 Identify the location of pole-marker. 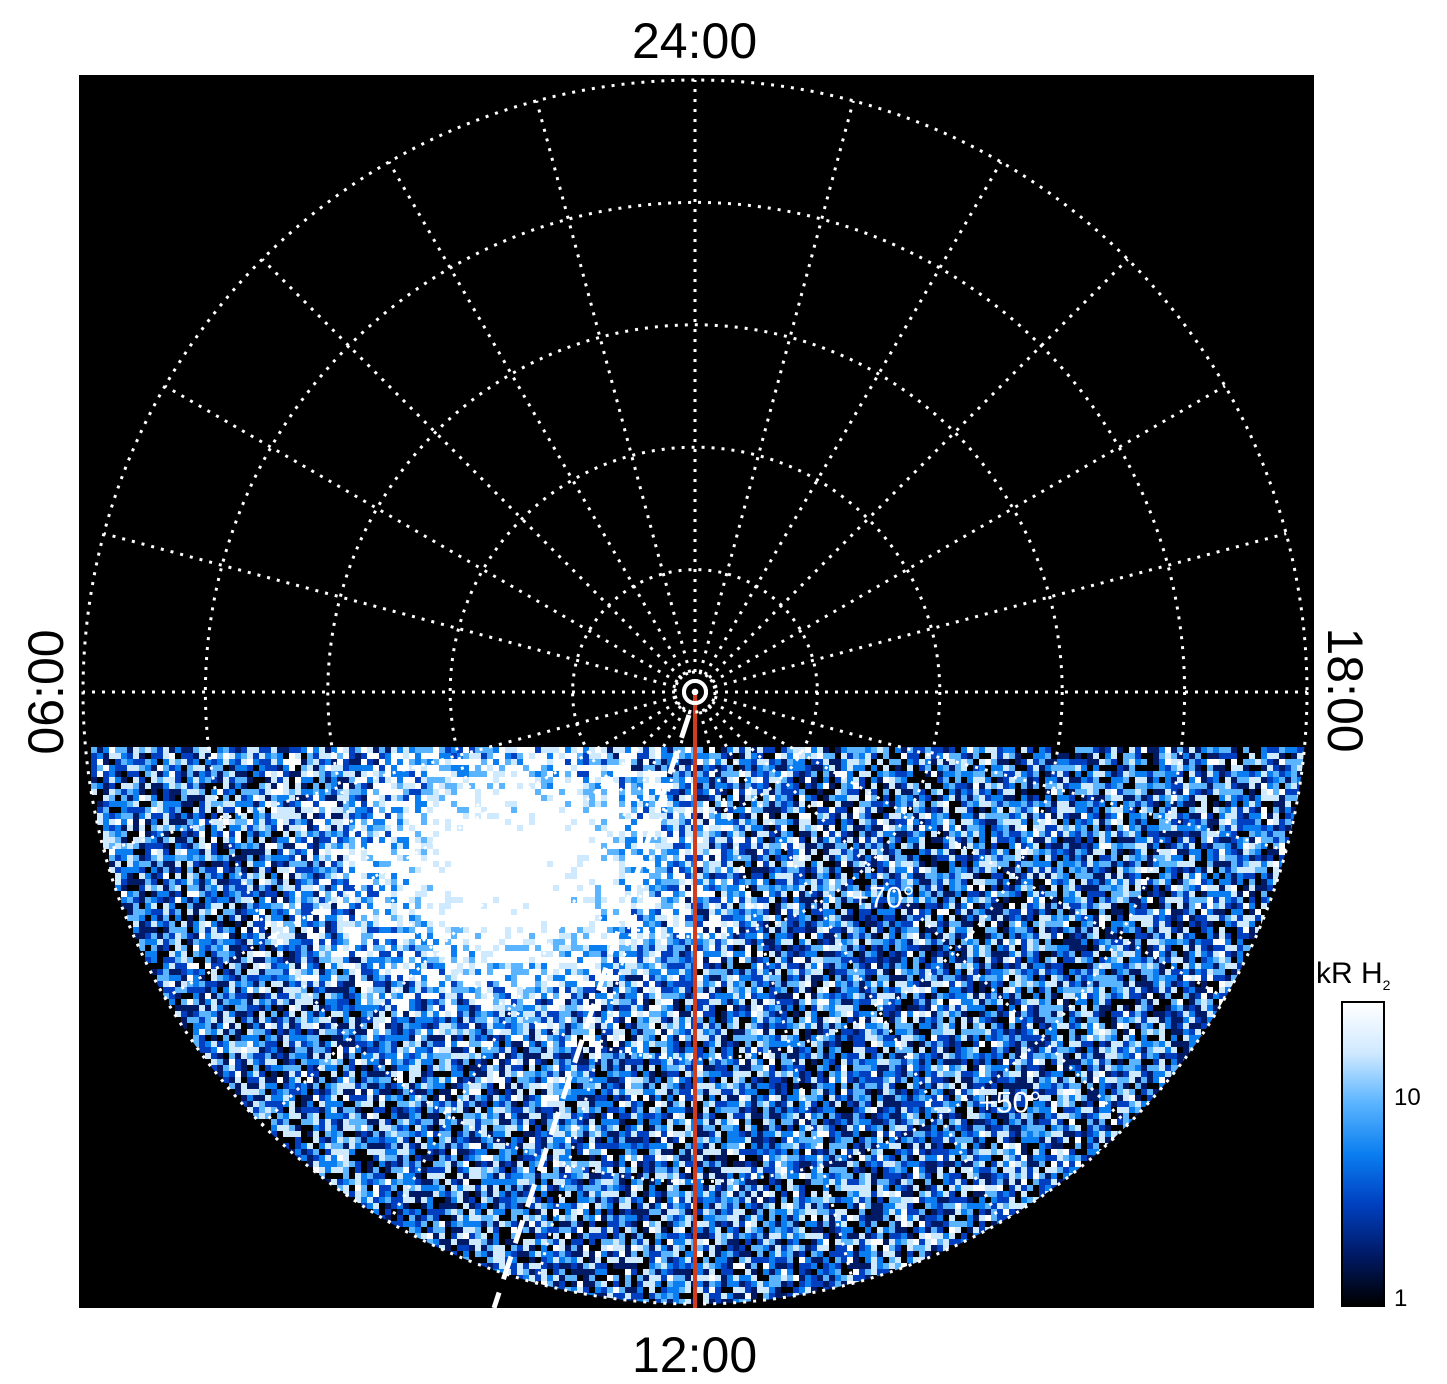
(695, 692).